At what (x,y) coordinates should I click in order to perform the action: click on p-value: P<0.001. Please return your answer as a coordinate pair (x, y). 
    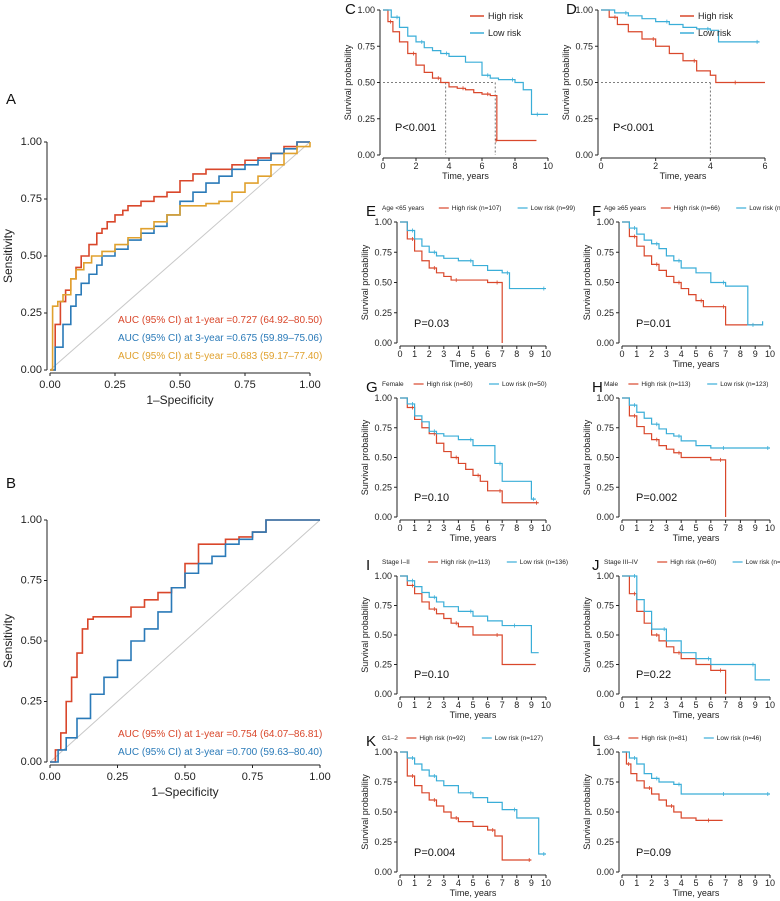
    Looking at the image, I should click on (415, 128).